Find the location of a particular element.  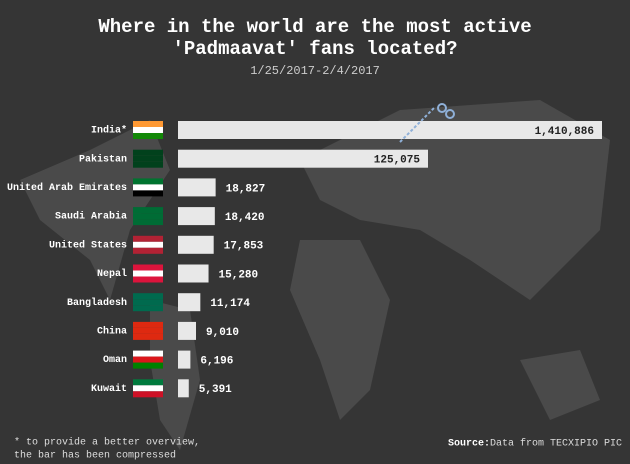

footnote: the bar has been compressed is located at coordinates (95, 456).